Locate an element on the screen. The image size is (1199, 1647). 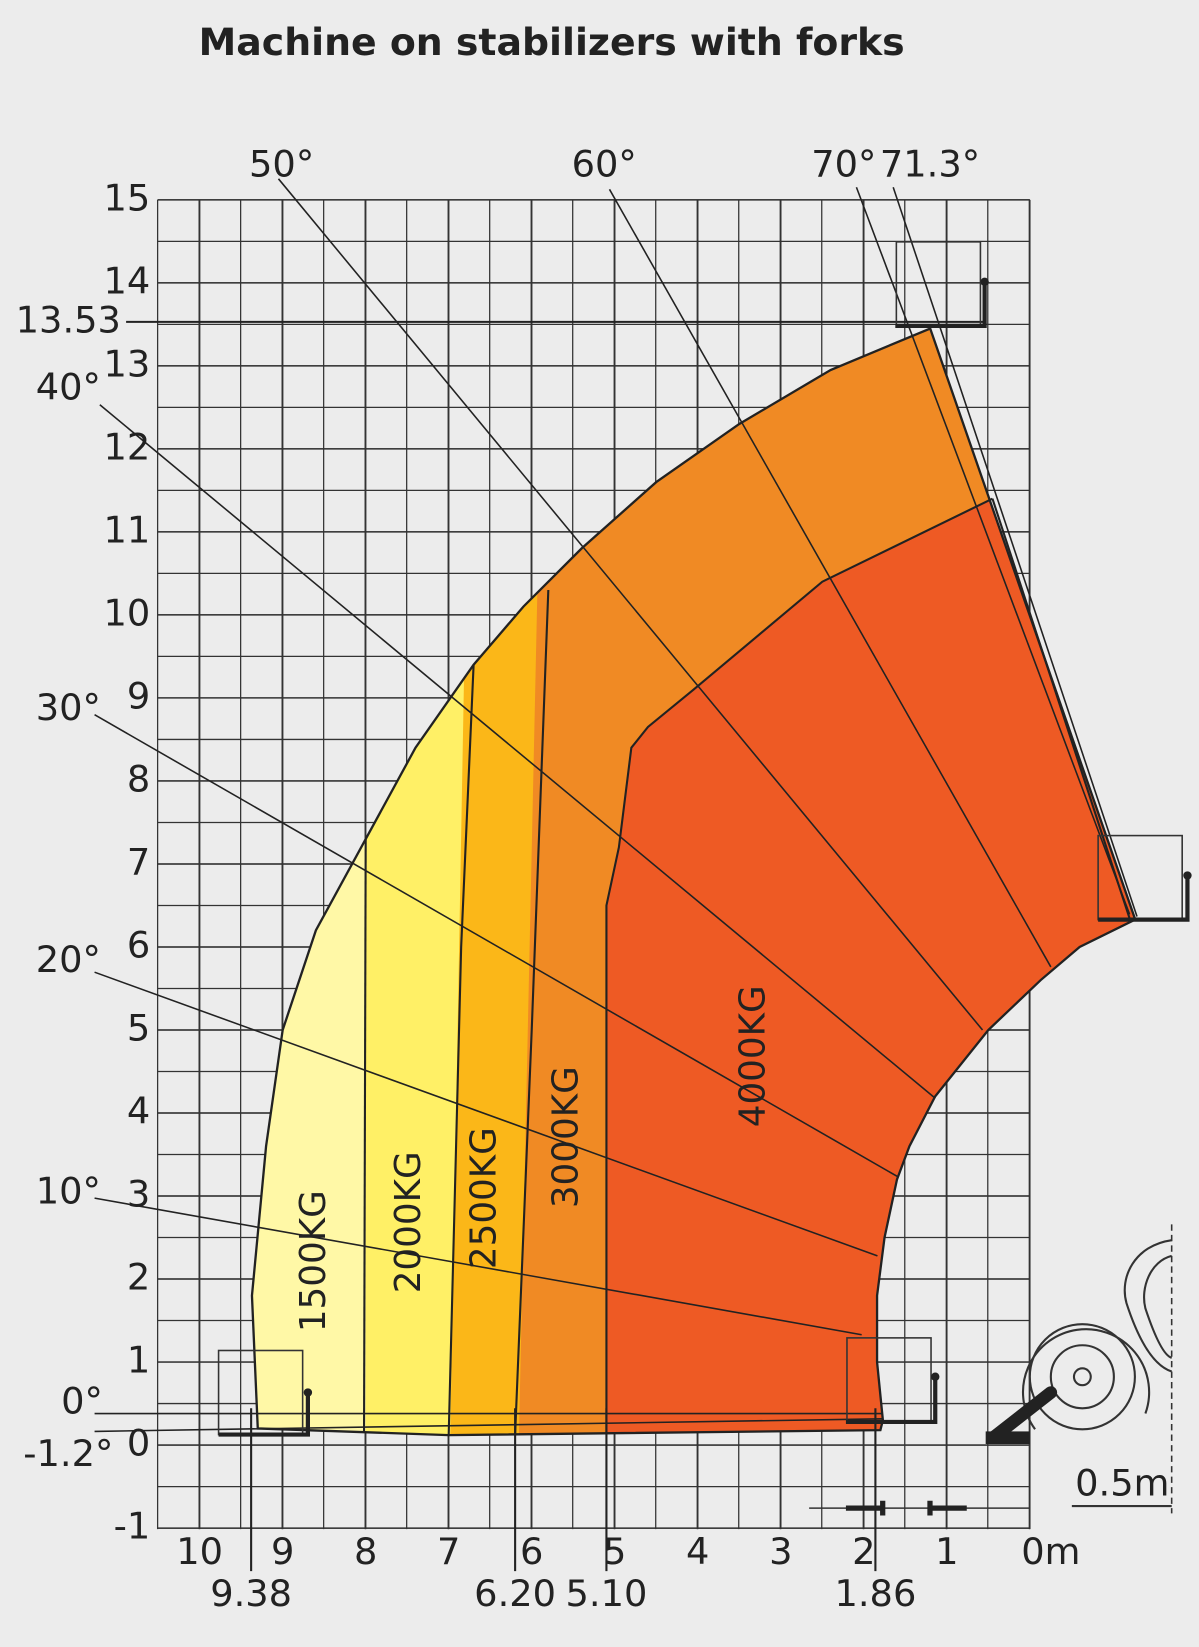
x-tick-label: 5 is located at coordinates (614, 1551).